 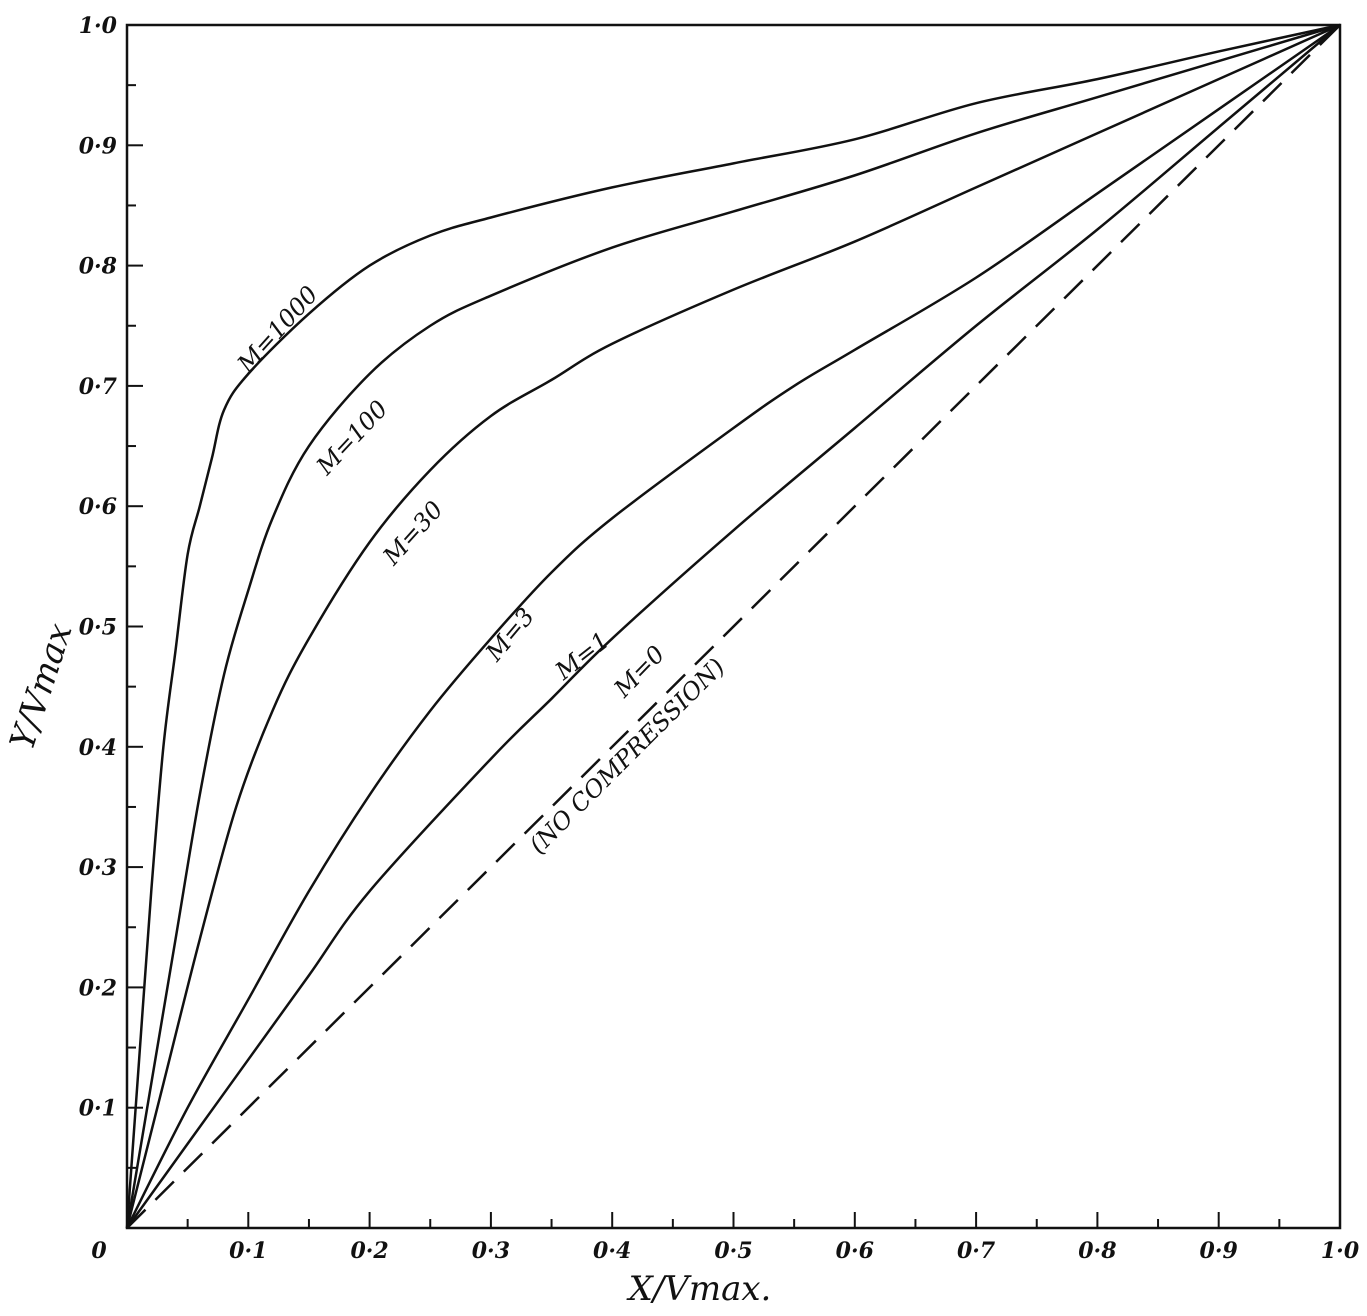 What do you see at coordinates (639, 671) in the screenshot?
I see `curve-label: M=0` at bounding box center [639, 671].